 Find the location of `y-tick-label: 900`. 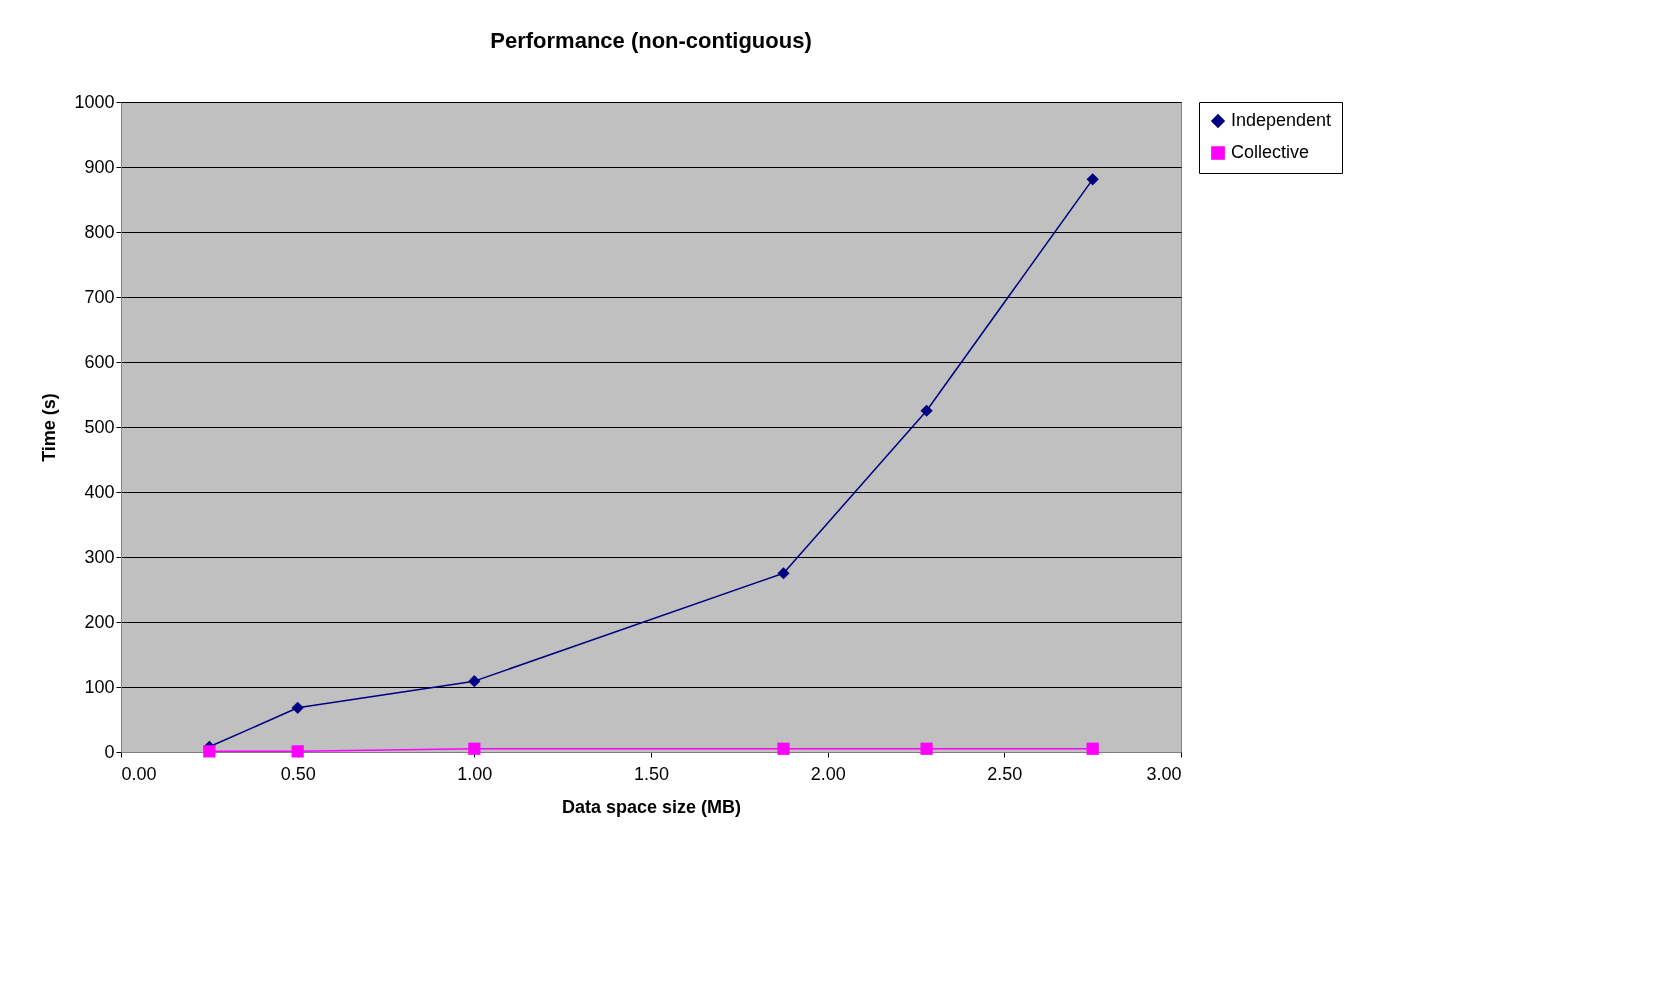

y-tick-label: 900 is located at coordinates (99, 166).